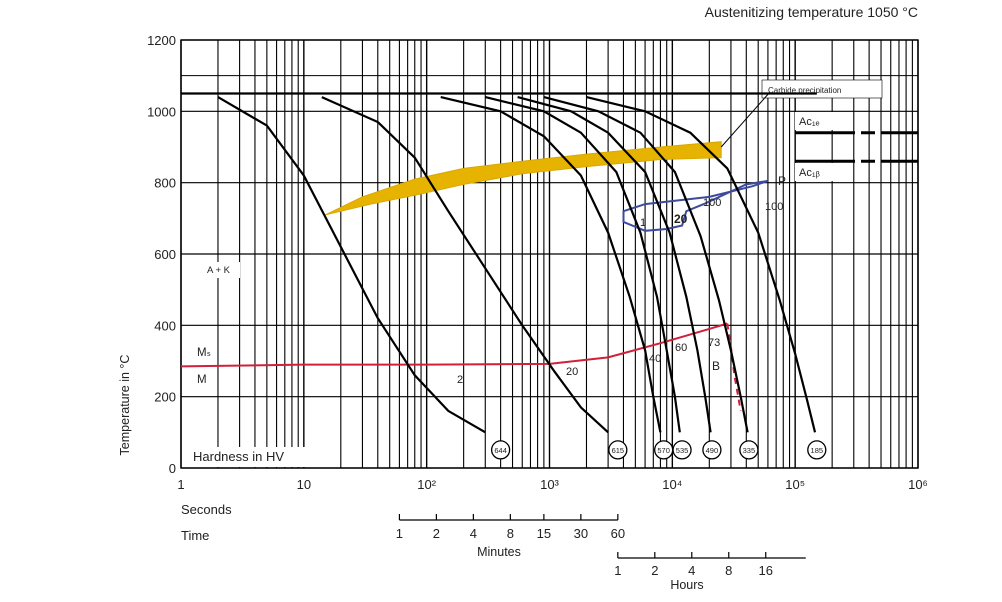 This screenshot has width=1002, height=602. Describe the element at coordinates (672, 484) in the screenshot. I see `x-tick-label: 10⁴` at that location.